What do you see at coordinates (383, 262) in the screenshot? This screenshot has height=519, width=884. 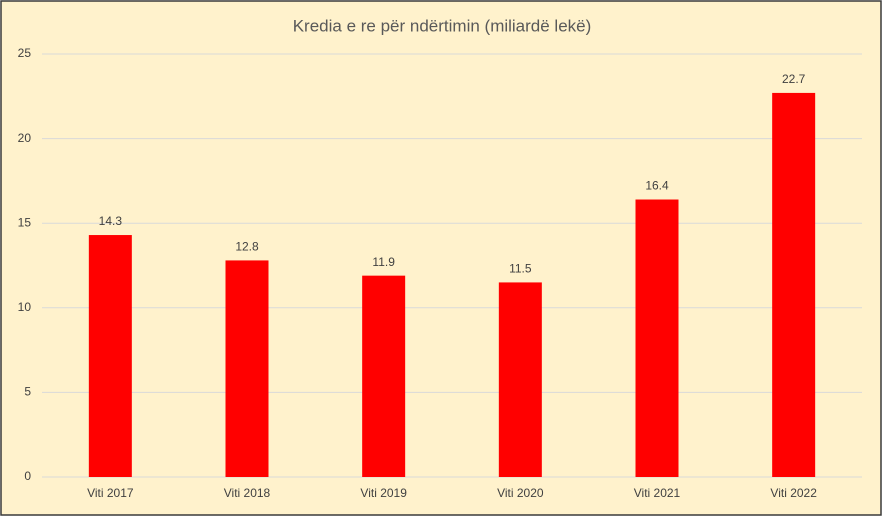 I see `value-label: 11.9` at bounding box center [383, 262].